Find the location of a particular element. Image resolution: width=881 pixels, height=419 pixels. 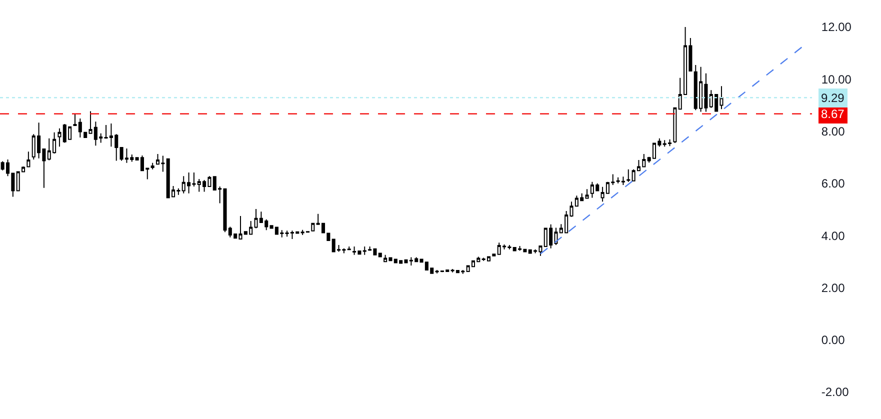

y-tick-label: 2.00 is located at coordinates (833, 287).